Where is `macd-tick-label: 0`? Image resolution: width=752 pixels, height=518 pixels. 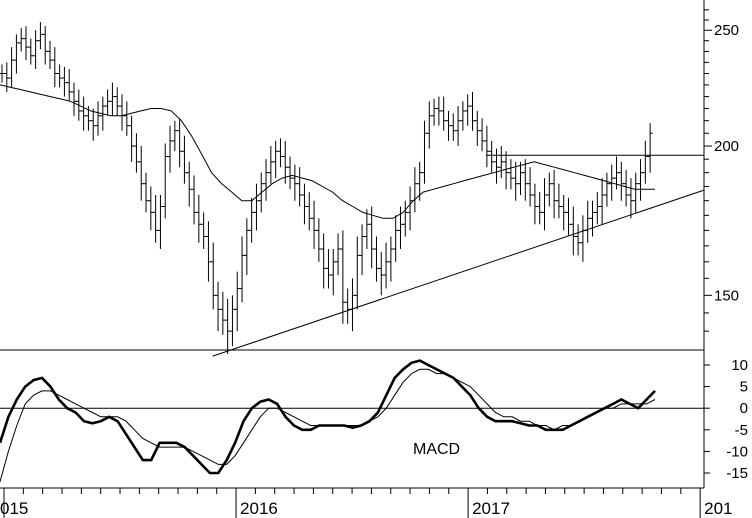 macd-tick-label: 0 is located at coordinates (744, 408).